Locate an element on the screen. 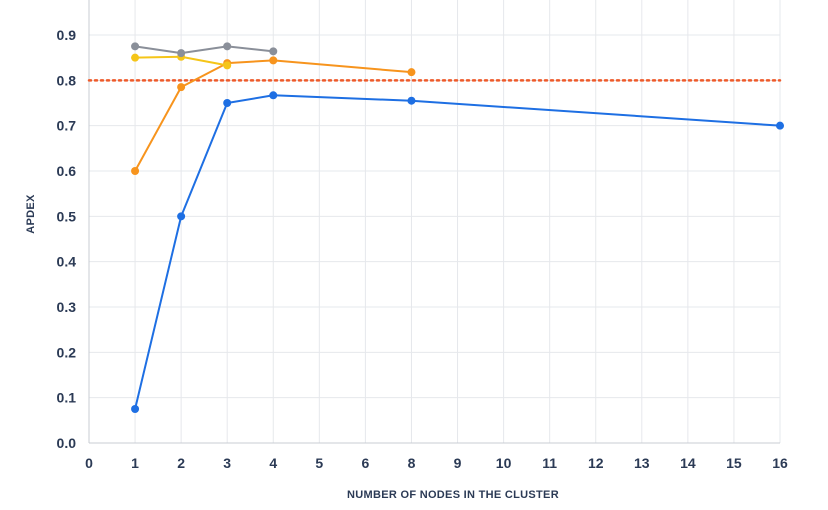  y-tick-label: 0.8 is located at coordinates (67, 80).